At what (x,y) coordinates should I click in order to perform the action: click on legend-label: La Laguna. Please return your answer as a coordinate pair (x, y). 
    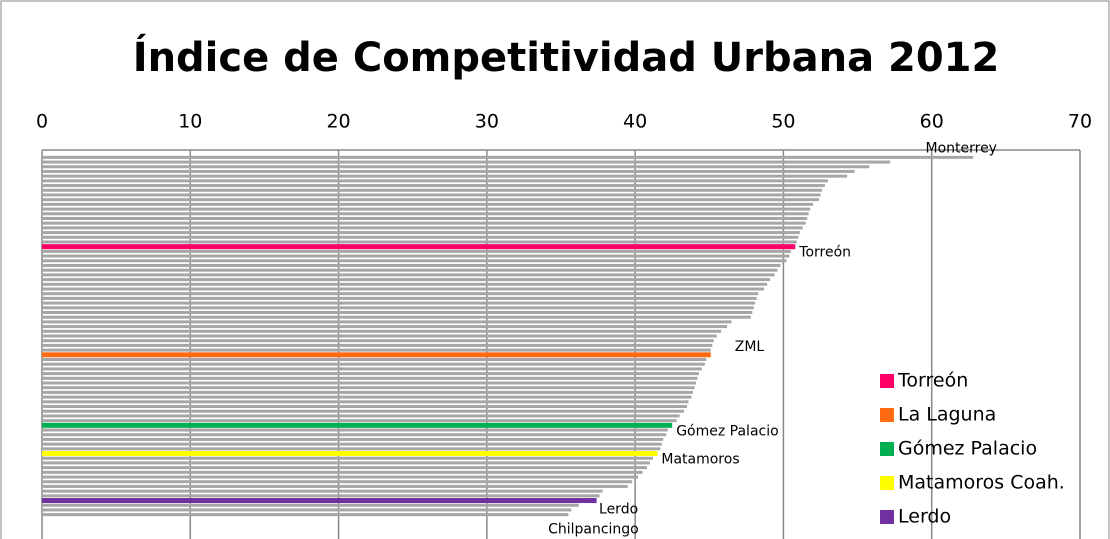
    Looking at the image, I should click on (947, 415).